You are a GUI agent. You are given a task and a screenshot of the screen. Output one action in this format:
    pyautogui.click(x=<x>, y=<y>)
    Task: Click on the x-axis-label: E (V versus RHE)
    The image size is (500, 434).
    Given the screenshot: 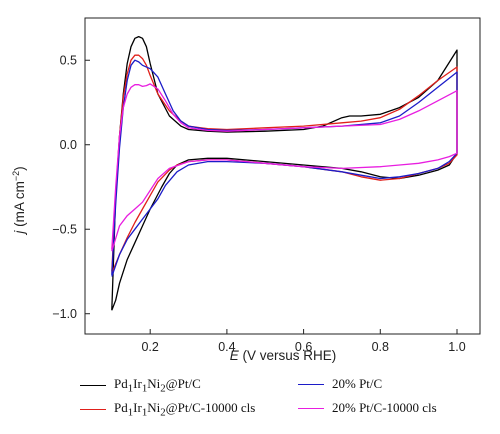 What is the action you would take?
    pyautogui.click(x=283, y=355)
    